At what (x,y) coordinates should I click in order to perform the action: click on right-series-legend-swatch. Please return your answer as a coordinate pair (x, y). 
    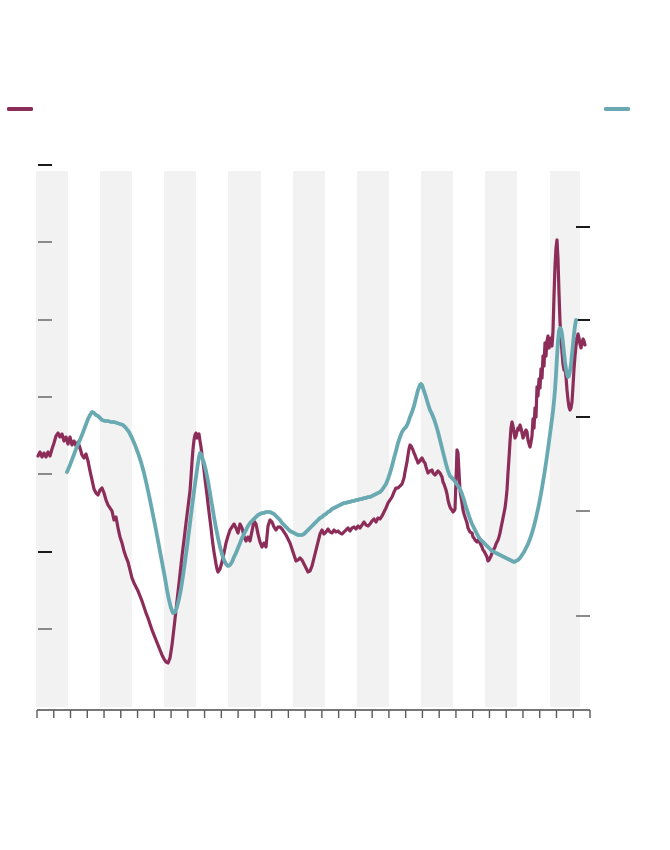
    Looking at the image, I should click on (617, 109).